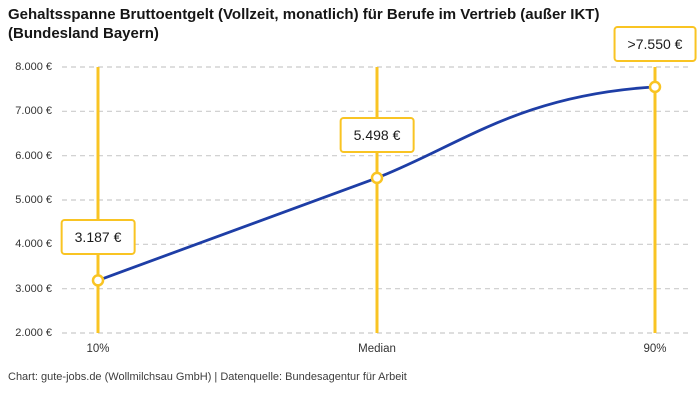  What do you see at coordinates (83, 33) in the screenshot?
I see `chart-title-line-2: (Bundesland Bayern)` at bounding box center [83, 33].